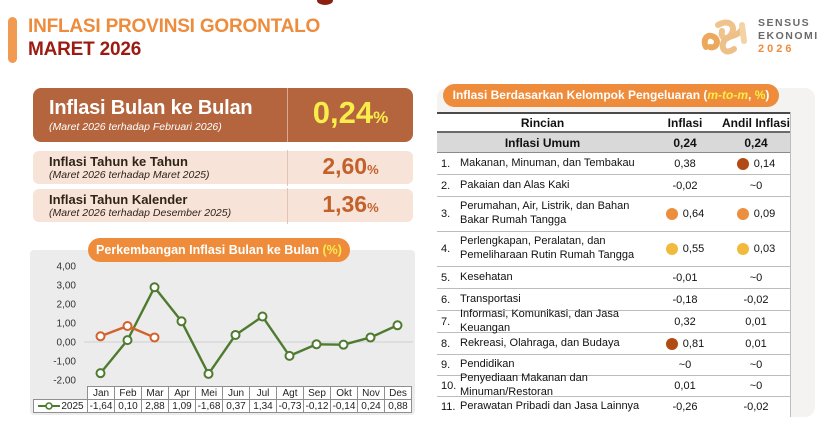 Image resolution: width=828 pixels, height=443 pixels. What do you see at coordinates (446, 185) in the screenshot?
I see `row-number: 2.` at bounding box center [446, 185].